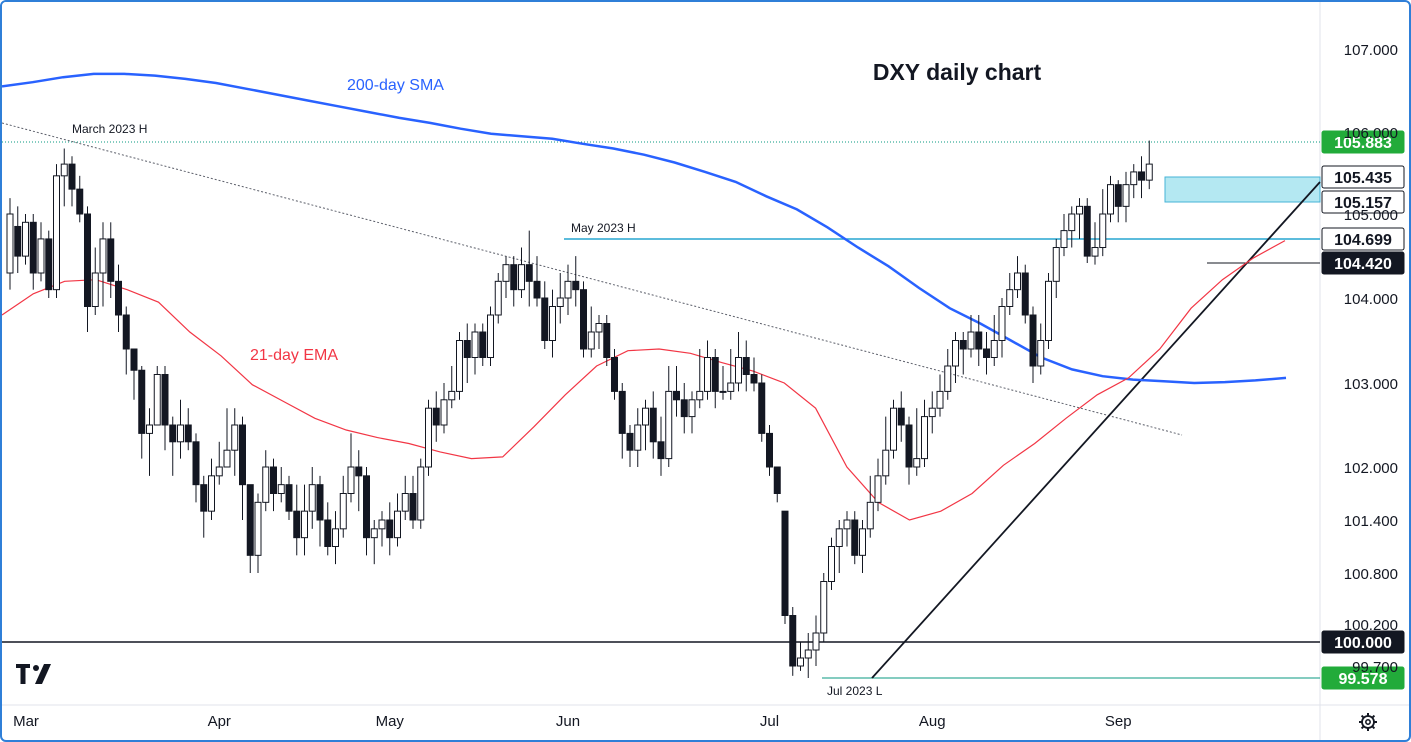 Image resolution: width=1411 pixels, height=742 pixels. I want to click on price-label: 105.157, so click(1363, 202).